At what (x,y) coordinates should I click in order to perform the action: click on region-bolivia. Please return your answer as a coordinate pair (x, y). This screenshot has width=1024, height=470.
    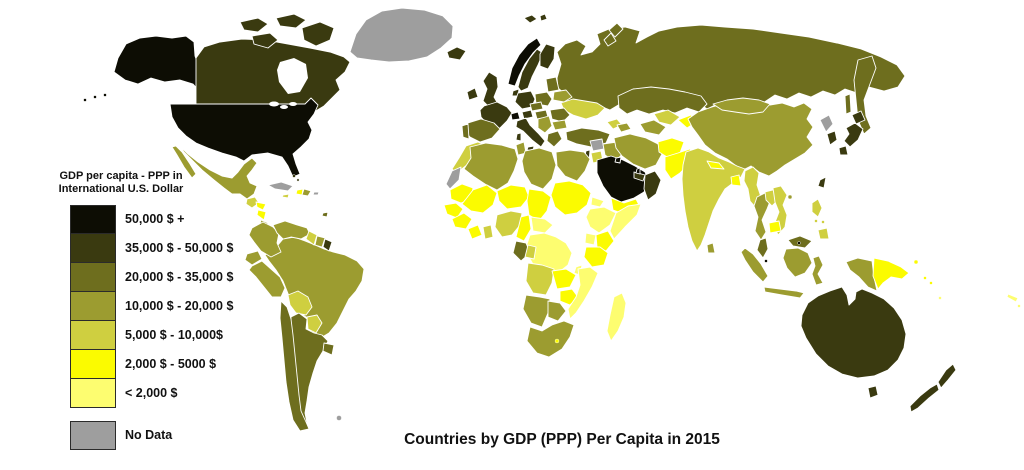
    Looking at the image, I should click on (300, 303).